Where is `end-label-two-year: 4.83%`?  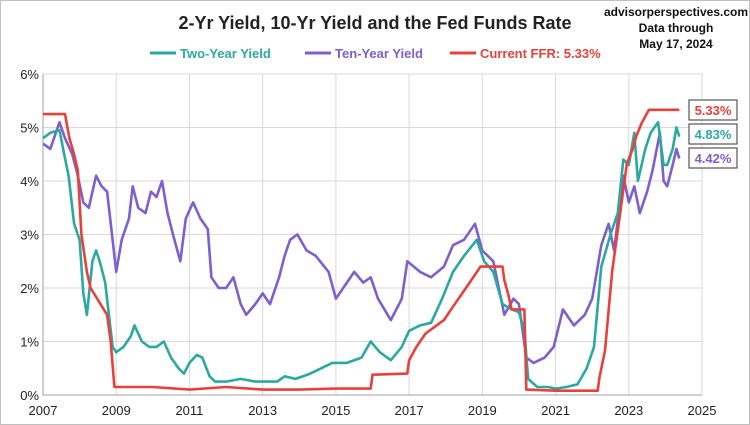
end-label-two-year: 4.83% is located at coordinates (713, 134).